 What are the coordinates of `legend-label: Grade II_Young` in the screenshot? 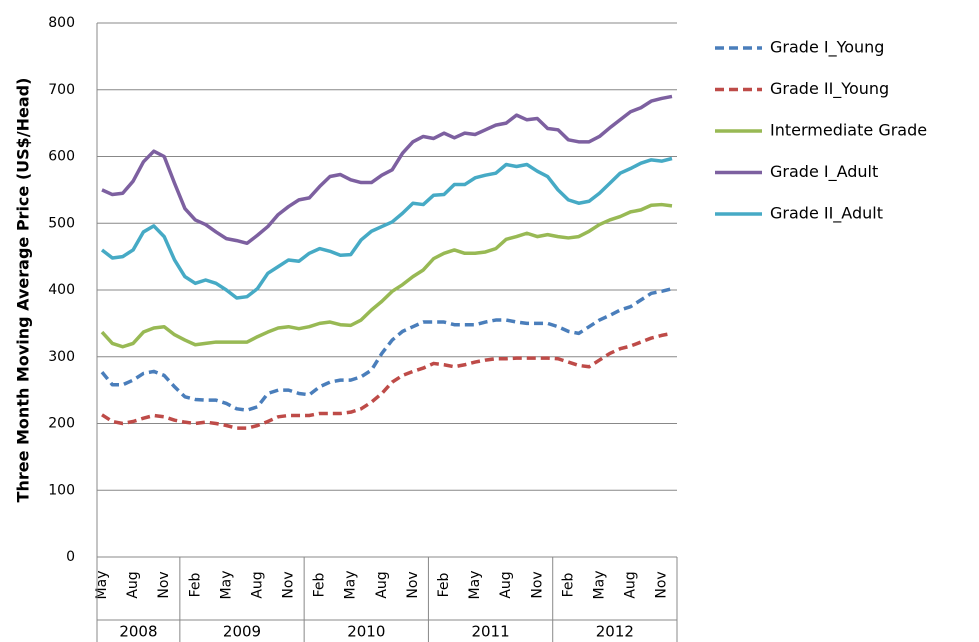 It's located at (829, 89).